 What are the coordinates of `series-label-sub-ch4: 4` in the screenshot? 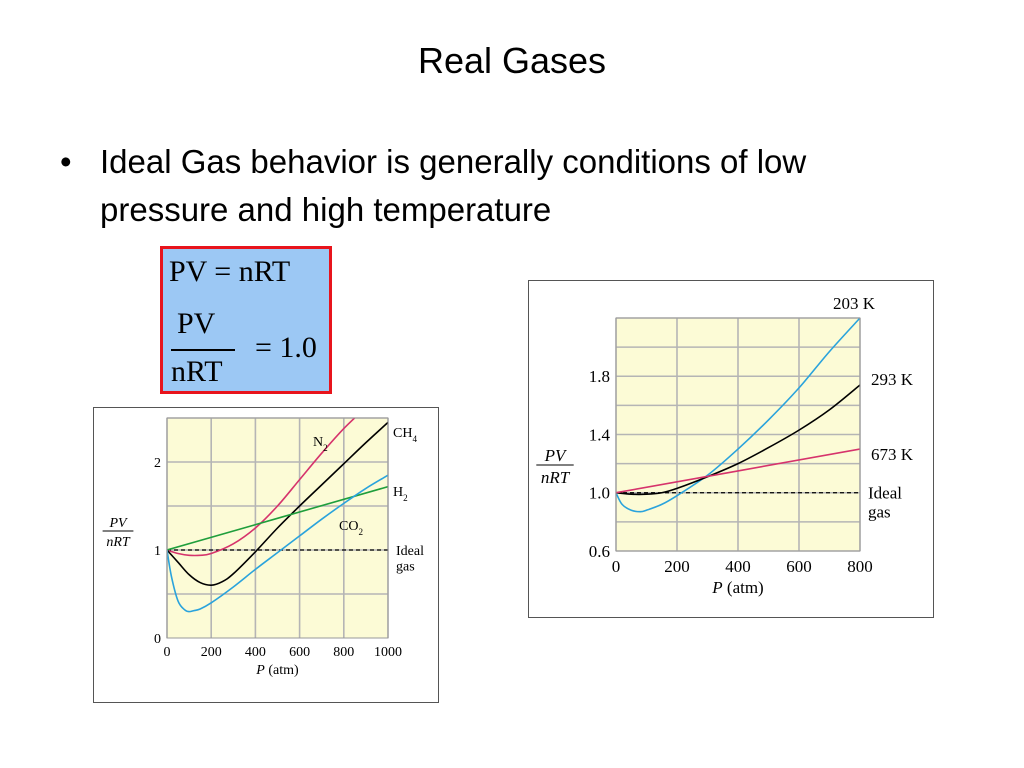 It's located at (414, 439).